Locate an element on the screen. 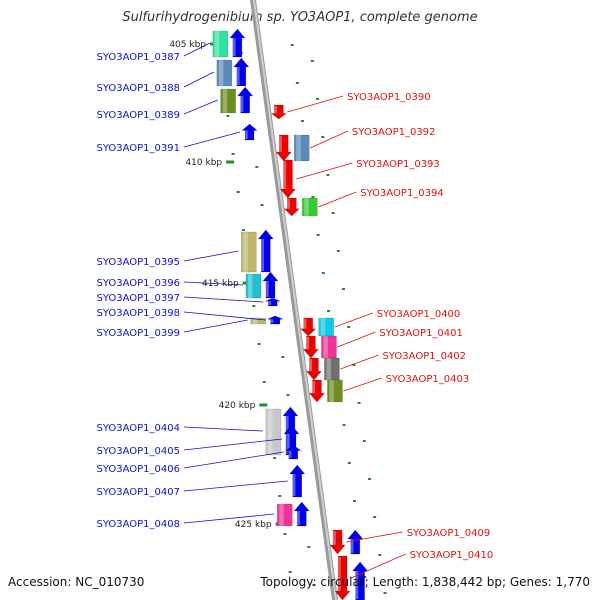 The height and width of the screenshot is (600, 600). gene-label-syo3aop1_0401: SYO3AOP1_0401 is located at coordinates (421, 333).